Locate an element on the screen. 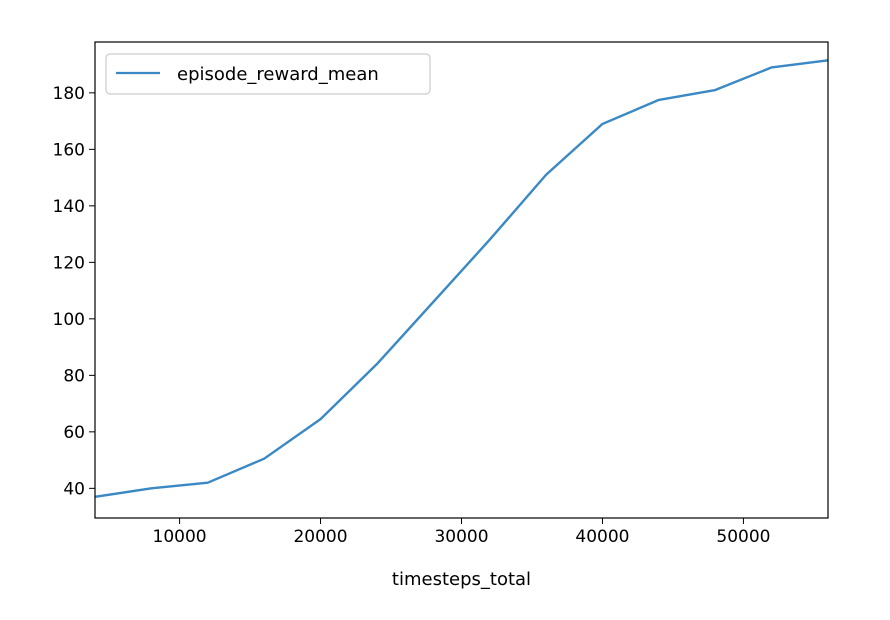 This screenshot has height=620, width=890. x-tick-label: 10000 is located at coordinates (180, 537).